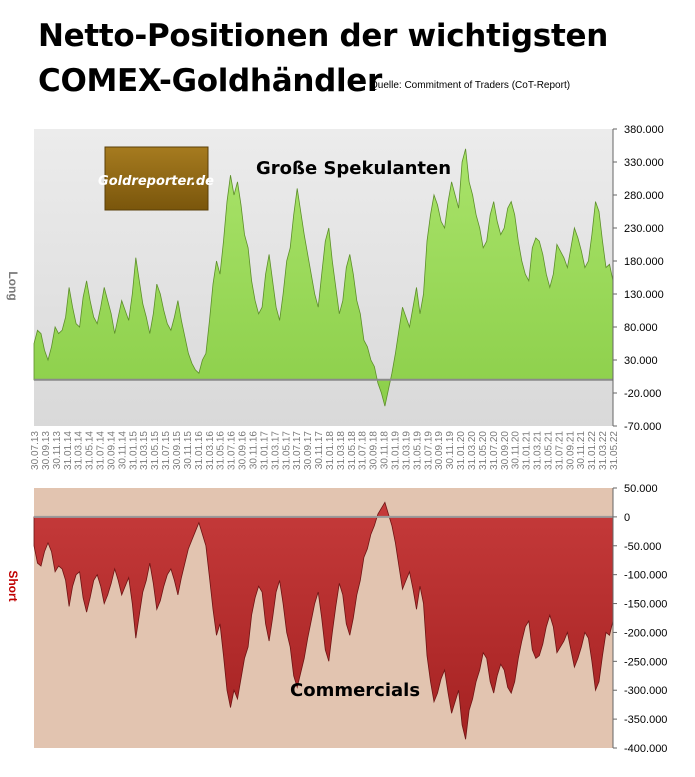 This screenshot has height=777, width=695. I want to click on commercials-ytick-label: 50.000, so click(641, 489).